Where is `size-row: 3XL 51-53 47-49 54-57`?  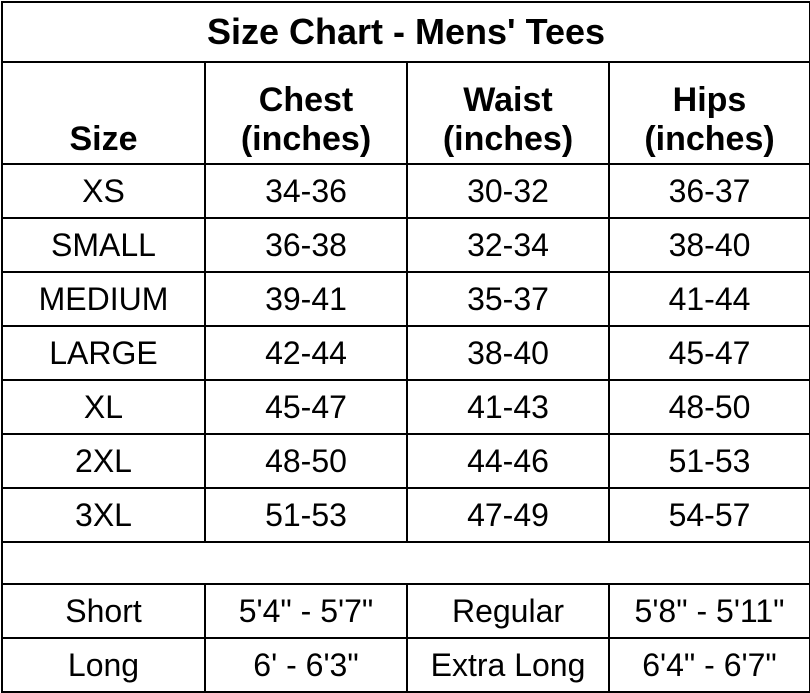 size-row: 3XL 51-53 47-49 54-57 is located at coordinates (405, 515).